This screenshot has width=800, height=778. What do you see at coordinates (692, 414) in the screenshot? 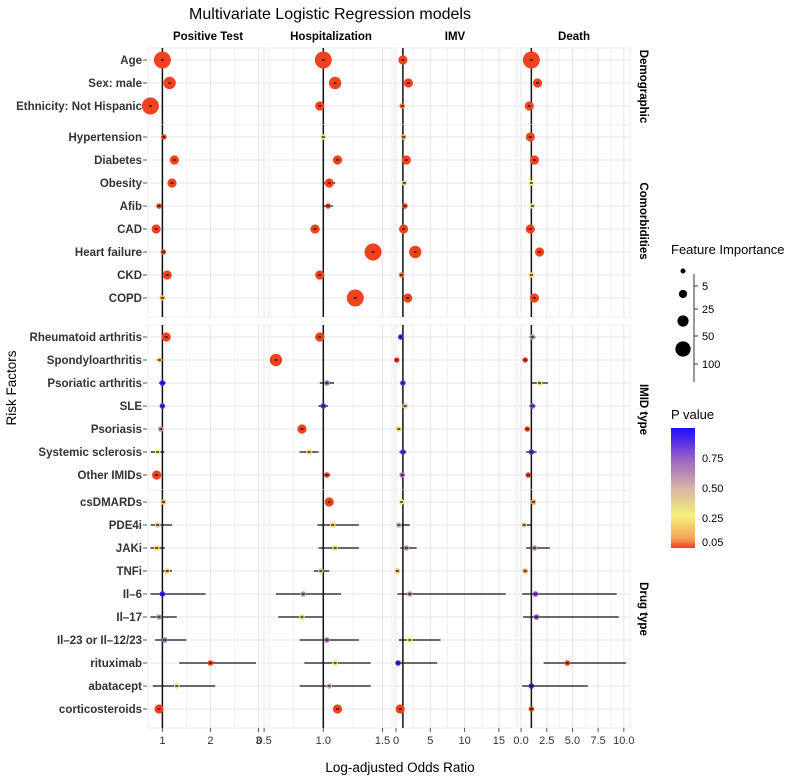
I see `p-value-legend-title: P value` at bounding box center [692, 414].